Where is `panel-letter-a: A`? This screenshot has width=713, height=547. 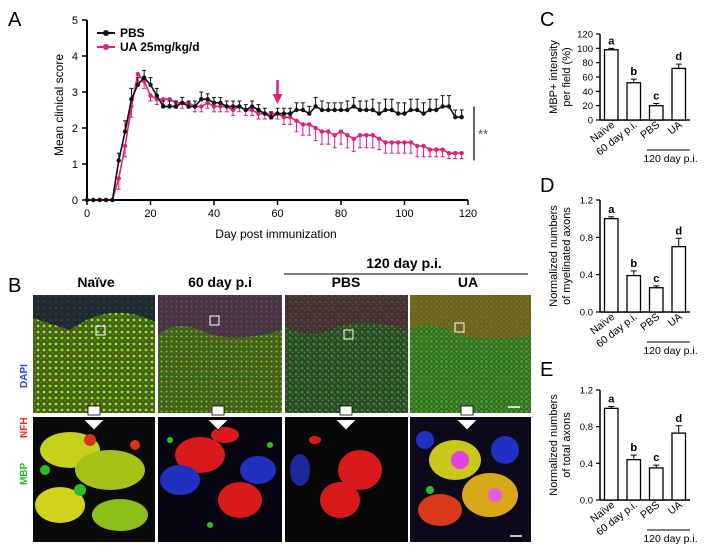 panel-letter-a: A is located at coordinates (15, 20).